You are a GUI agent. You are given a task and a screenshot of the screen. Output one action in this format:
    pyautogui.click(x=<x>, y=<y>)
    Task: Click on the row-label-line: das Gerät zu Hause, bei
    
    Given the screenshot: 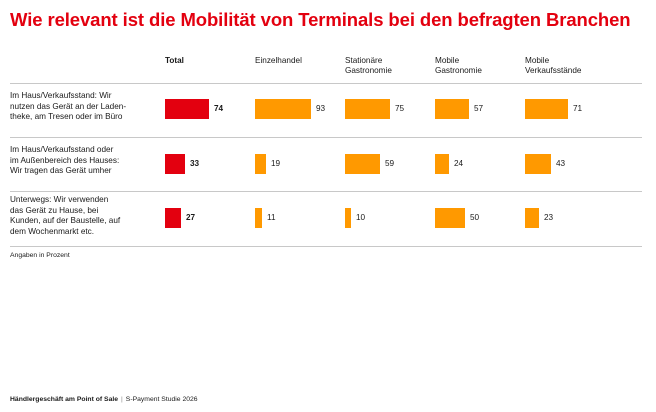 What is the action you would take?
    pyautogui.click(x=54, y=210)
    